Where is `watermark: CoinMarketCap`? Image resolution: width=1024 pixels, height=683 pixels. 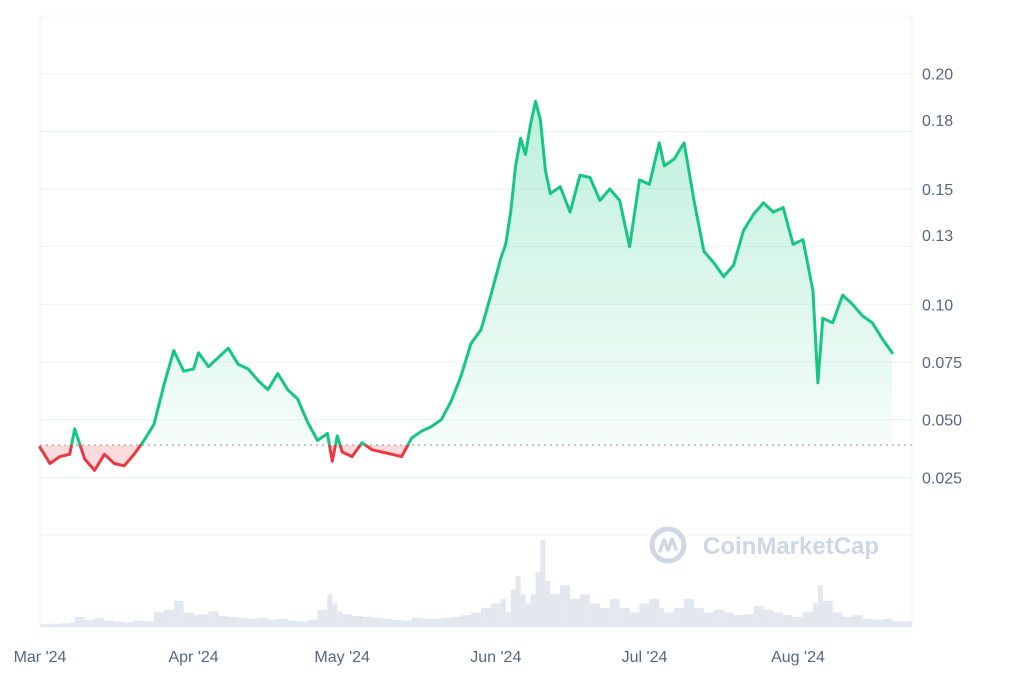
watermark: CoinMarketCap is located at coordinates (764, 545).